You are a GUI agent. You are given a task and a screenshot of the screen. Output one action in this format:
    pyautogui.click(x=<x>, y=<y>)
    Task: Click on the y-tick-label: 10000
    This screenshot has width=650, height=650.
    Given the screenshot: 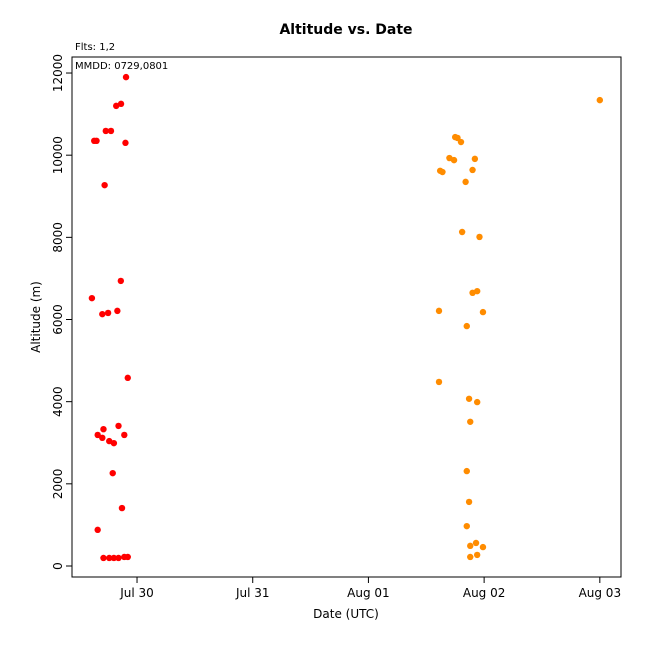 What is the action you would take?
    pyautogui.click(x=58, y=155)
    